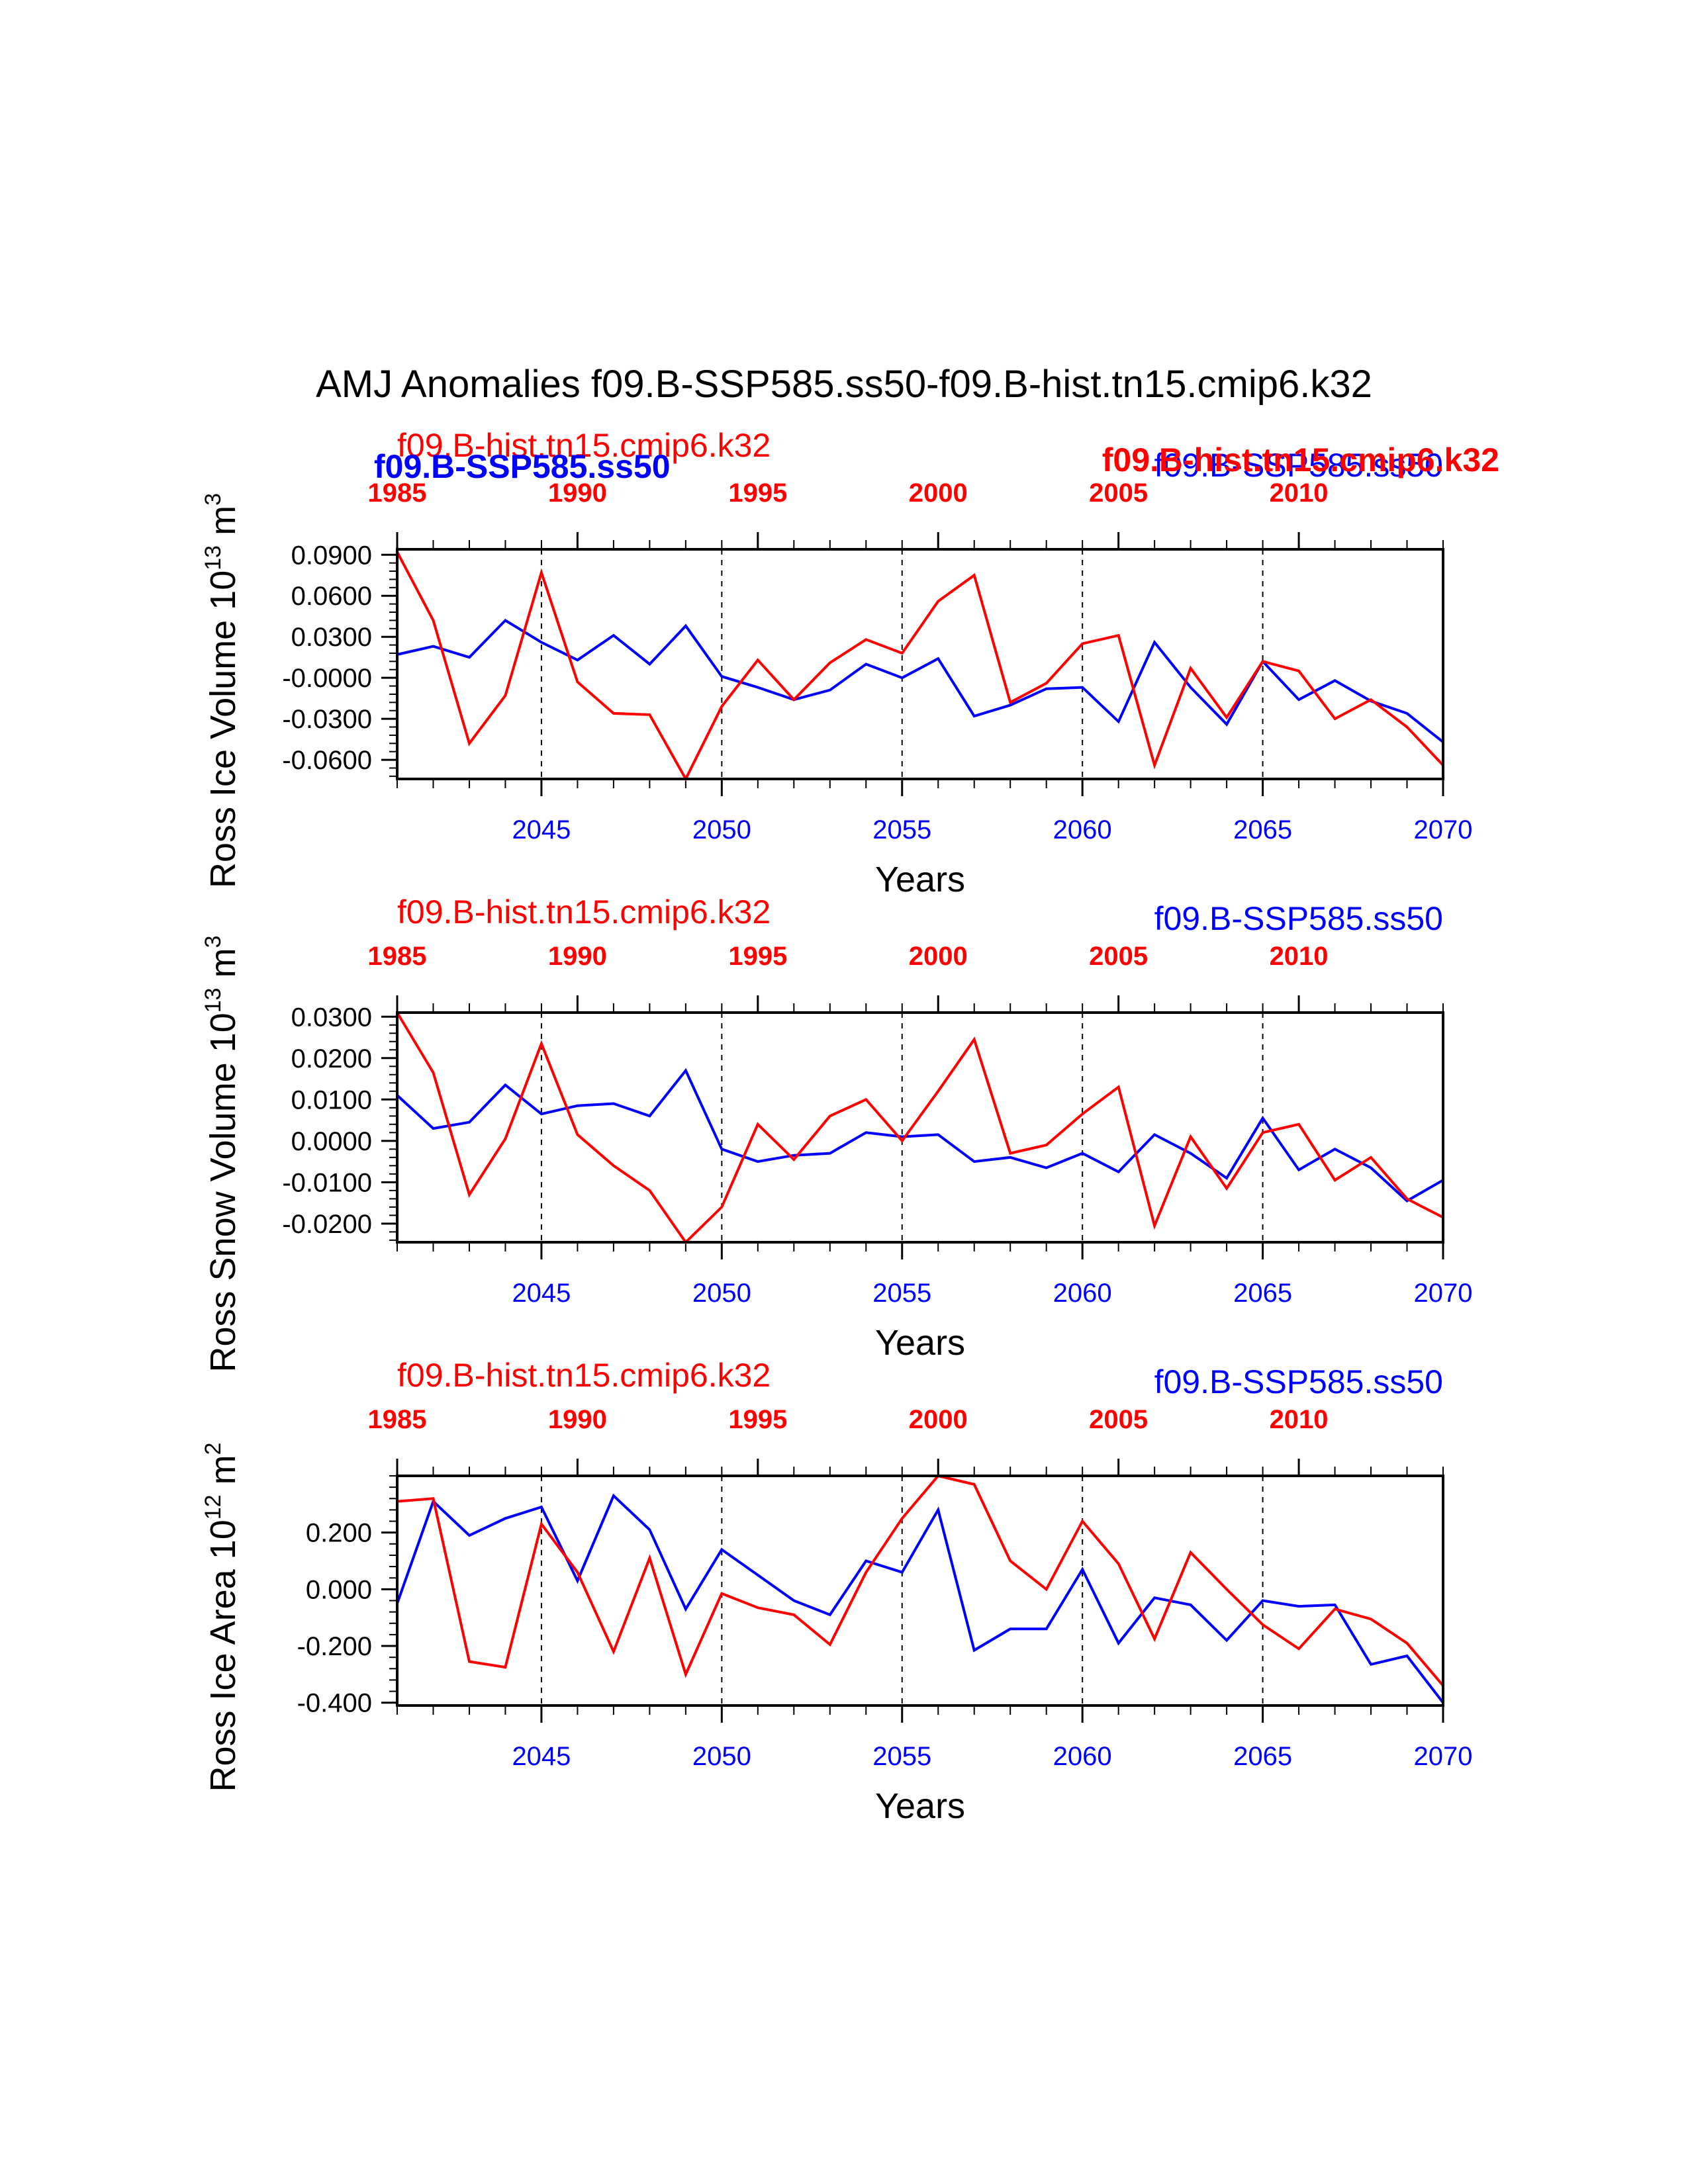 This screenshot has height=2184, width=1688. What do you see at coordinates (334, 1646) in the screenshot?
I see `y-tick-label: -0.200` at bounding box center [334, 1646].